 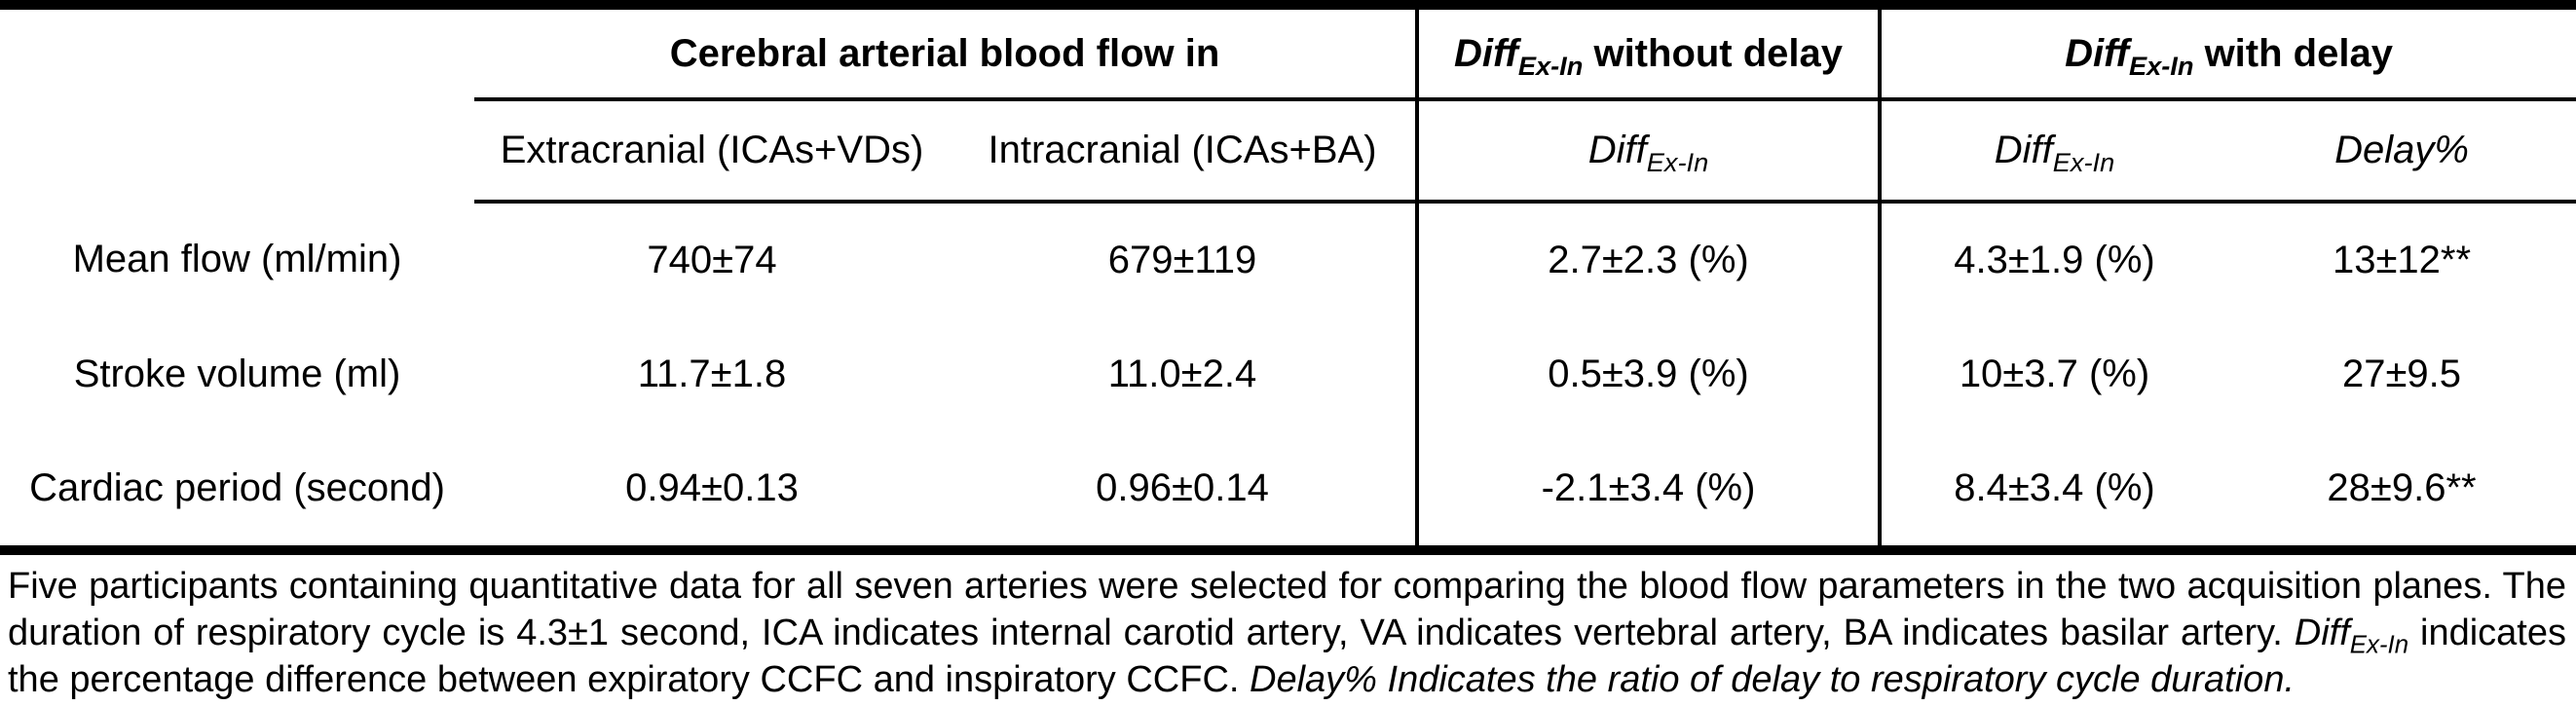 I want to click on table-cell: 0.96±0.14, so click(x=1184, y=493).